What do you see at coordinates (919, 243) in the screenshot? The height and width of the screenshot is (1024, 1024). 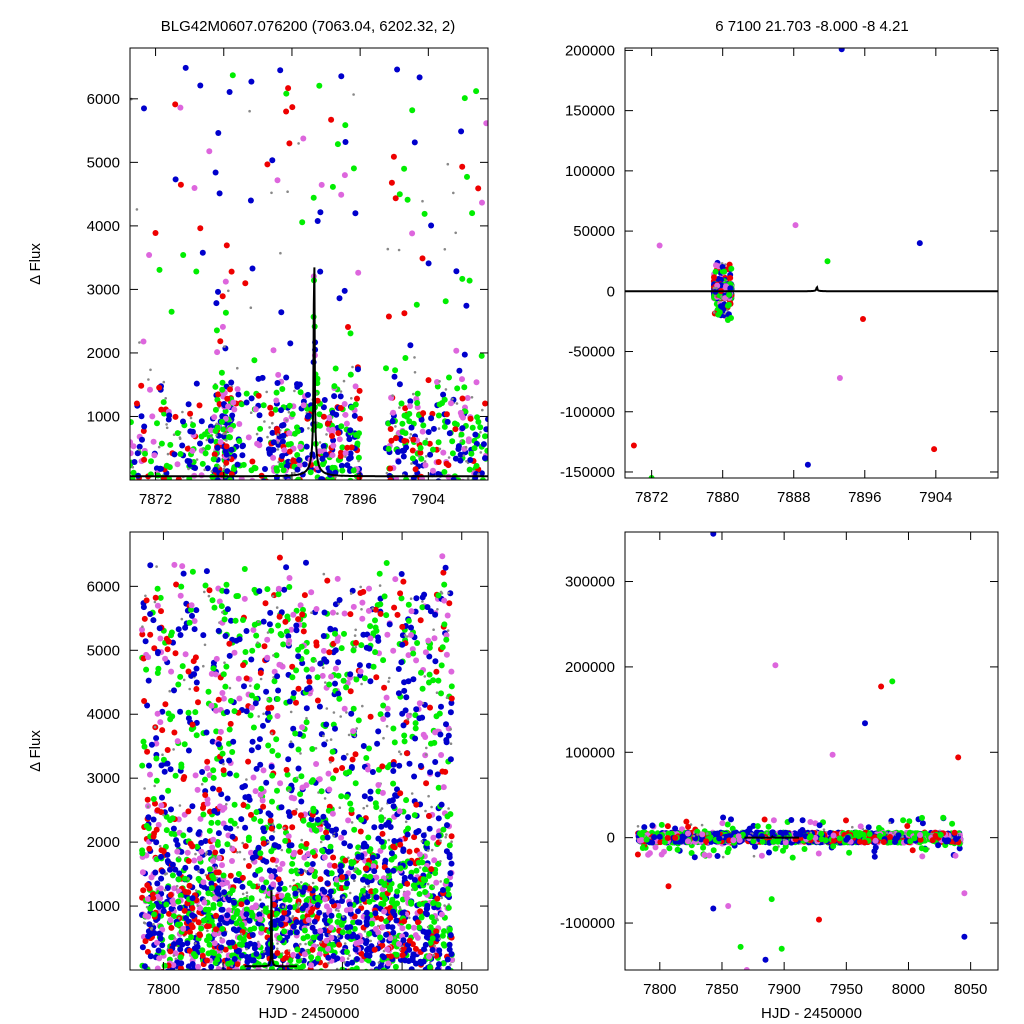 I see `outlier-point` at bounding box center [919, 243].